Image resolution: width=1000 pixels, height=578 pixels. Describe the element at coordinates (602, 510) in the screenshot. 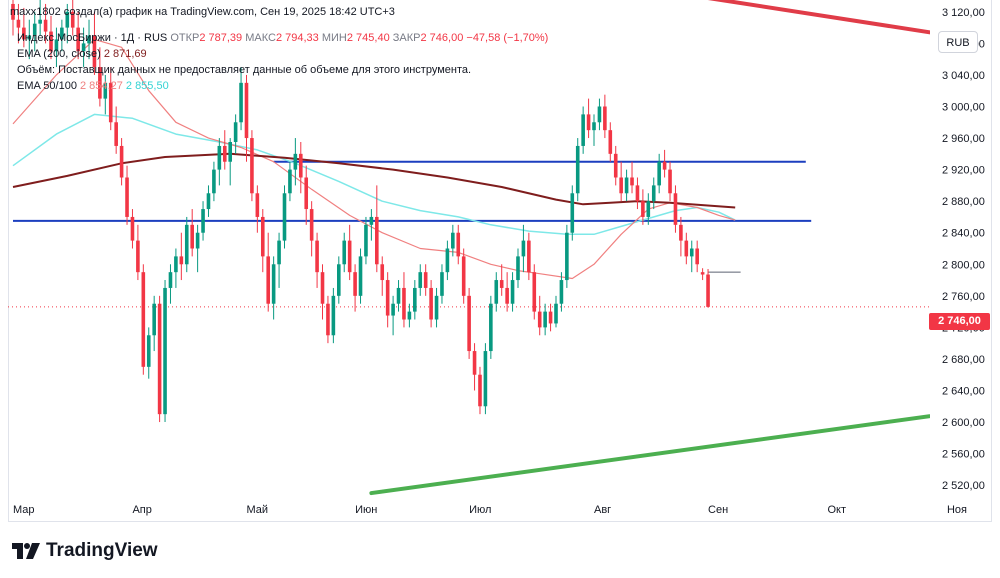

I see `x-tick-label: Авг` at that location.